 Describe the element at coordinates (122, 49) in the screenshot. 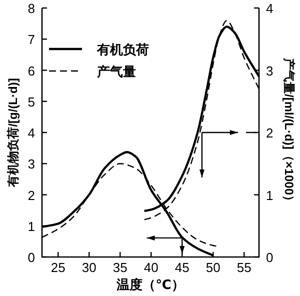

I see `legend-label: 有机负荷` at that location.